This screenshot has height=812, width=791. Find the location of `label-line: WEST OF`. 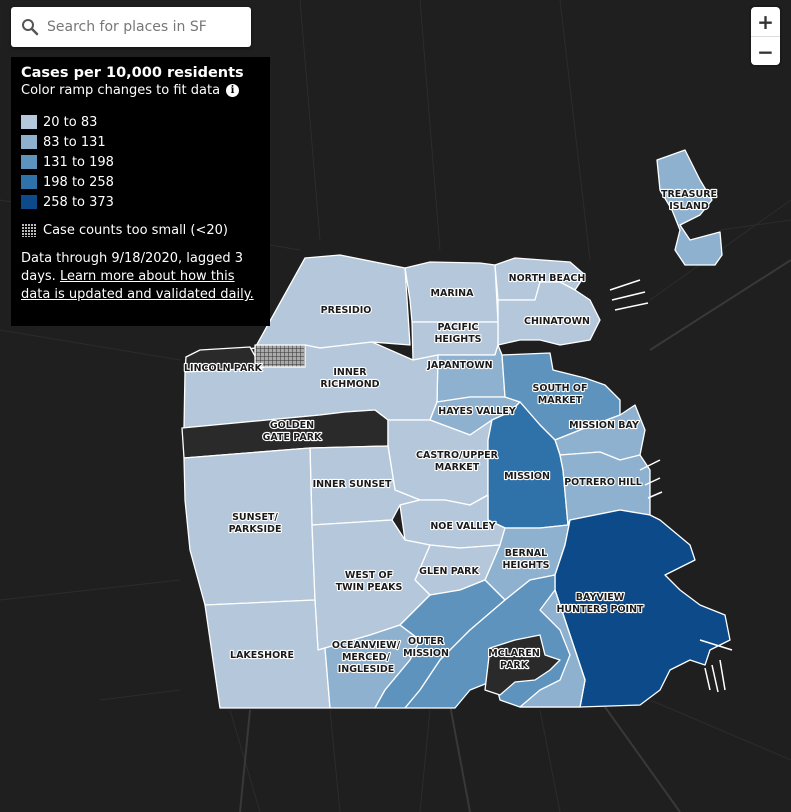

label-line: WEST OF is located at coordinates (369, 575).